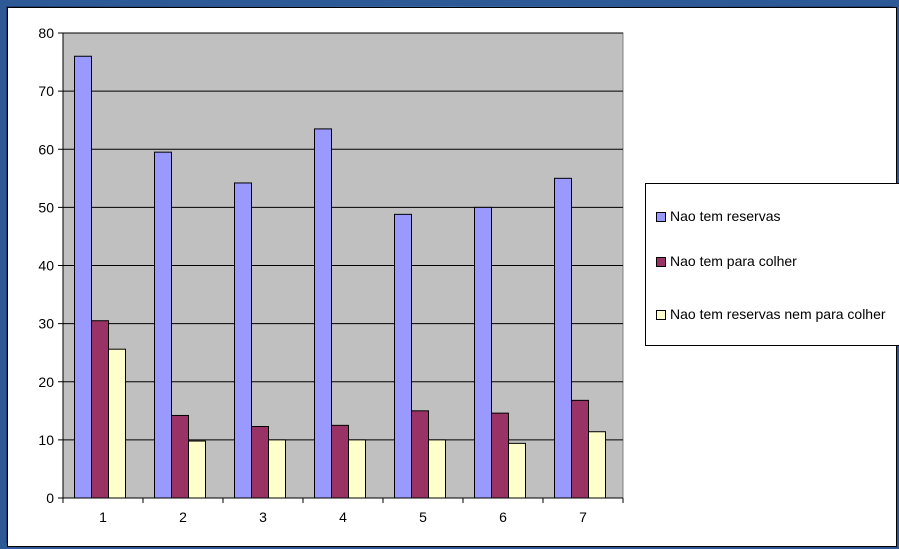  What do you see at coordinates (103, 517) in the screenshot?
I see `x-tick-label-1: 1` at bounding box center [103, 517].